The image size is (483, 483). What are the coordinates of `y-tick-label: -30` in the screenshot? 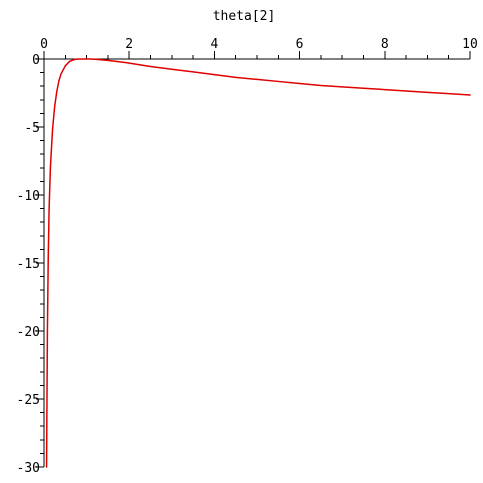 It's located at (28, 468).